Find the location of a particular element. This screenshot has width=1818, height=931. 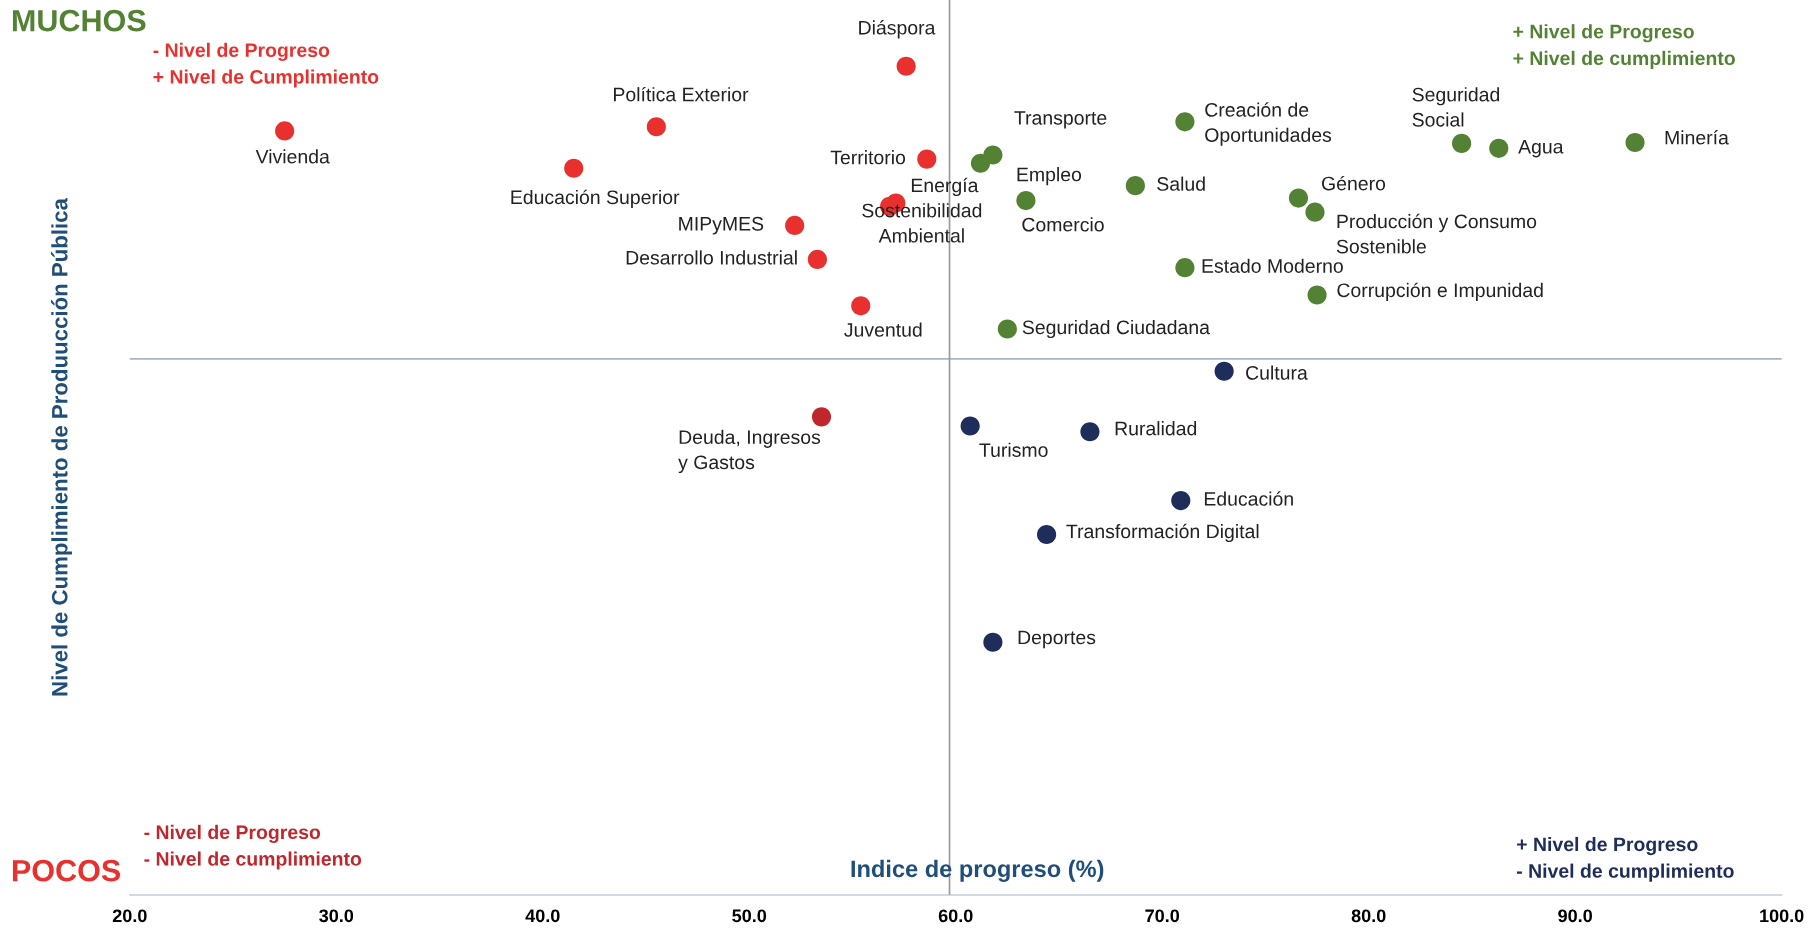

annotation: Transporte is located at coordinates (1060, 120).